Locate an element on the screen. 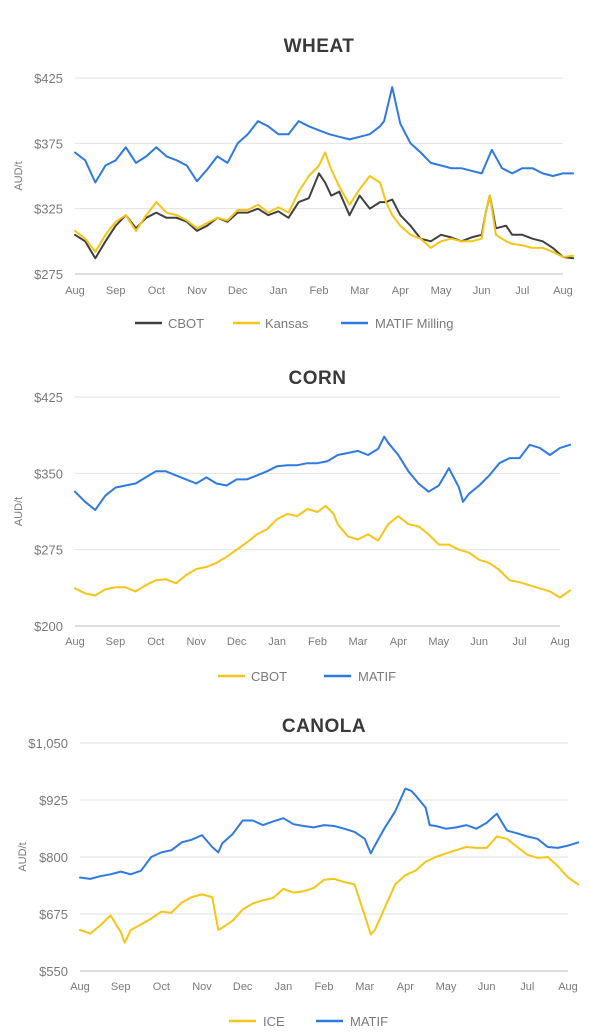  chart-title: CORN is located at coordinates (318, 378).